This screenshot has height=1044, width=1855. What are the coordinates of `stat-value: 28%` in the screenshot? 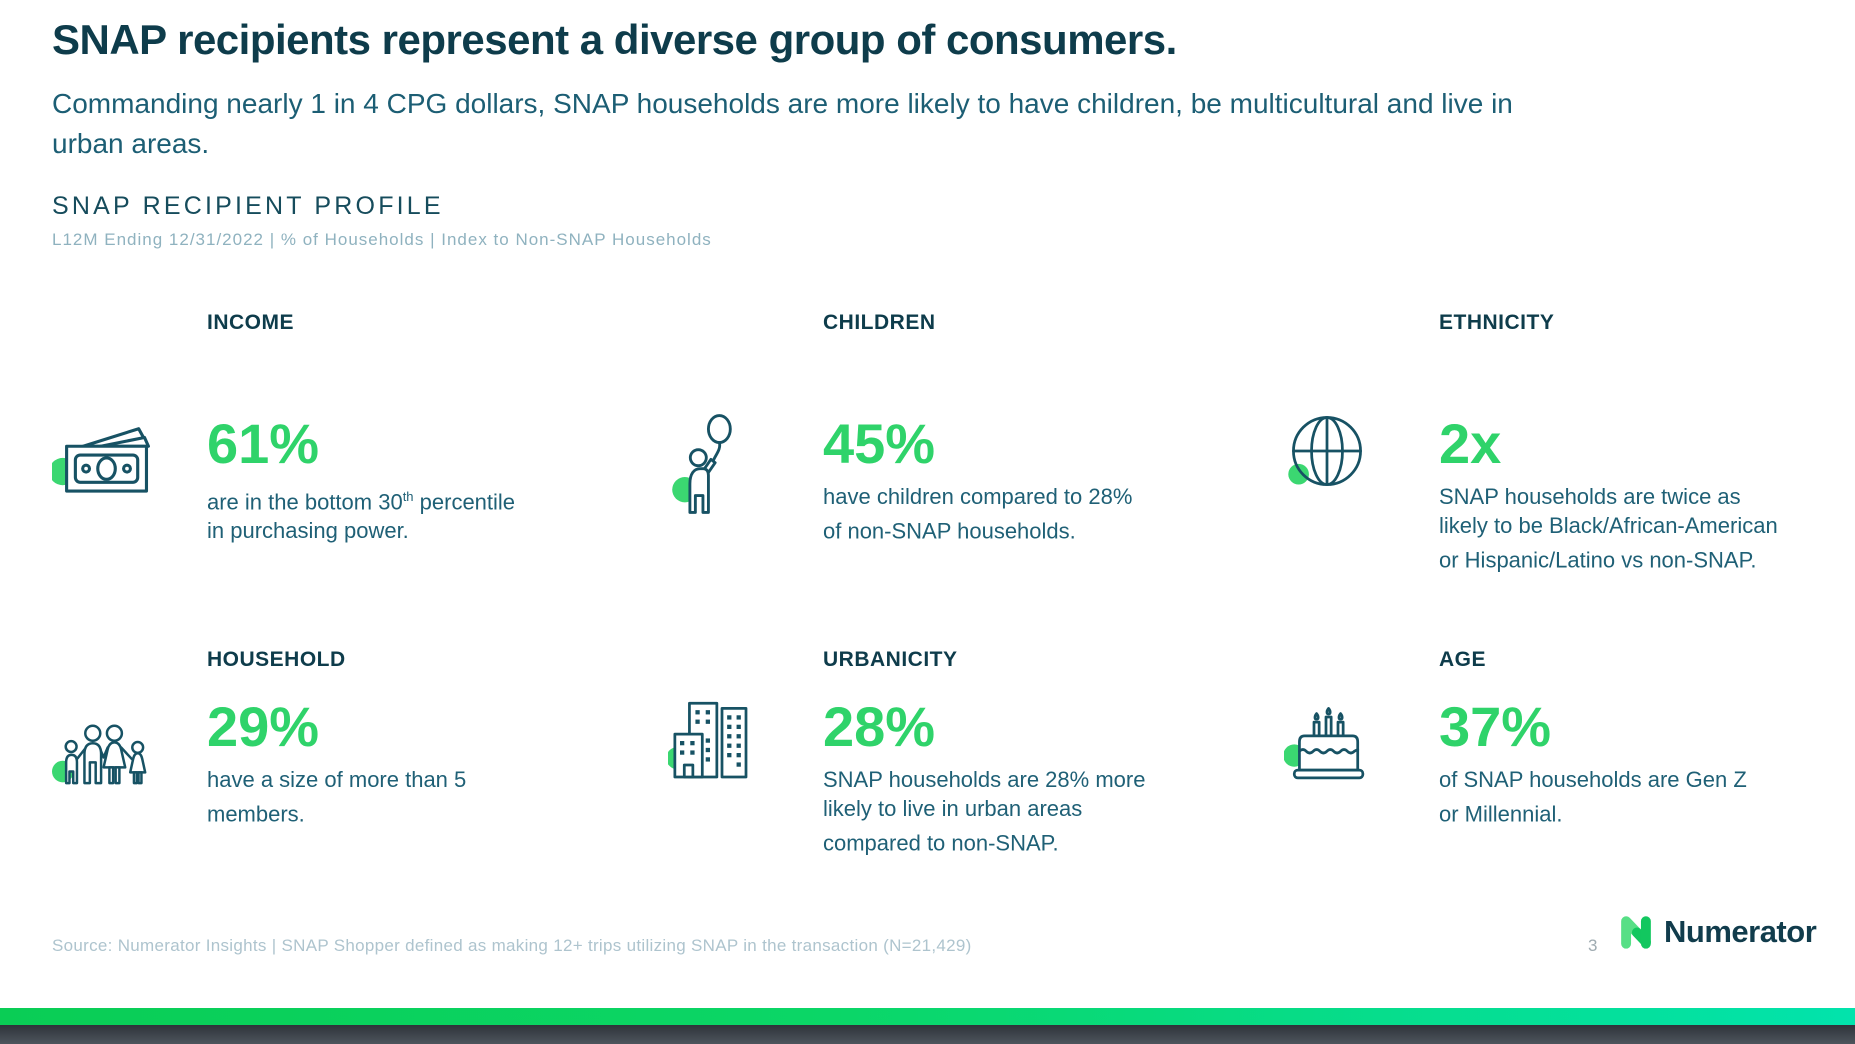 It's located at (879, 726).